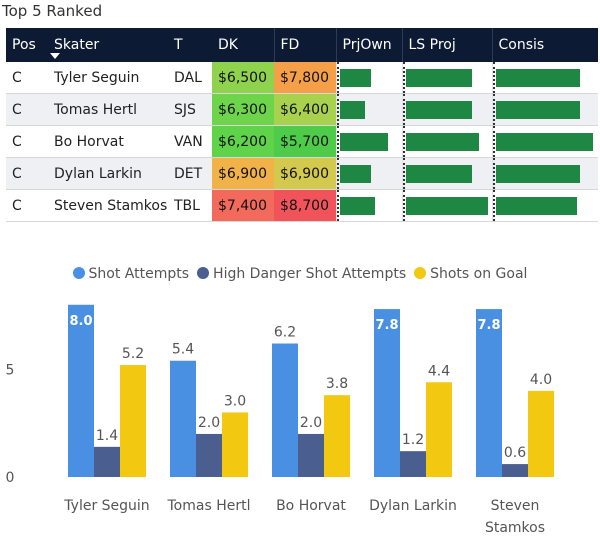 This screenshot has width=600, height=543. What do you see at coordinates (27, 45) in the screenshot?
I see `header-pos: Pos` at bounding box center [27, 45].